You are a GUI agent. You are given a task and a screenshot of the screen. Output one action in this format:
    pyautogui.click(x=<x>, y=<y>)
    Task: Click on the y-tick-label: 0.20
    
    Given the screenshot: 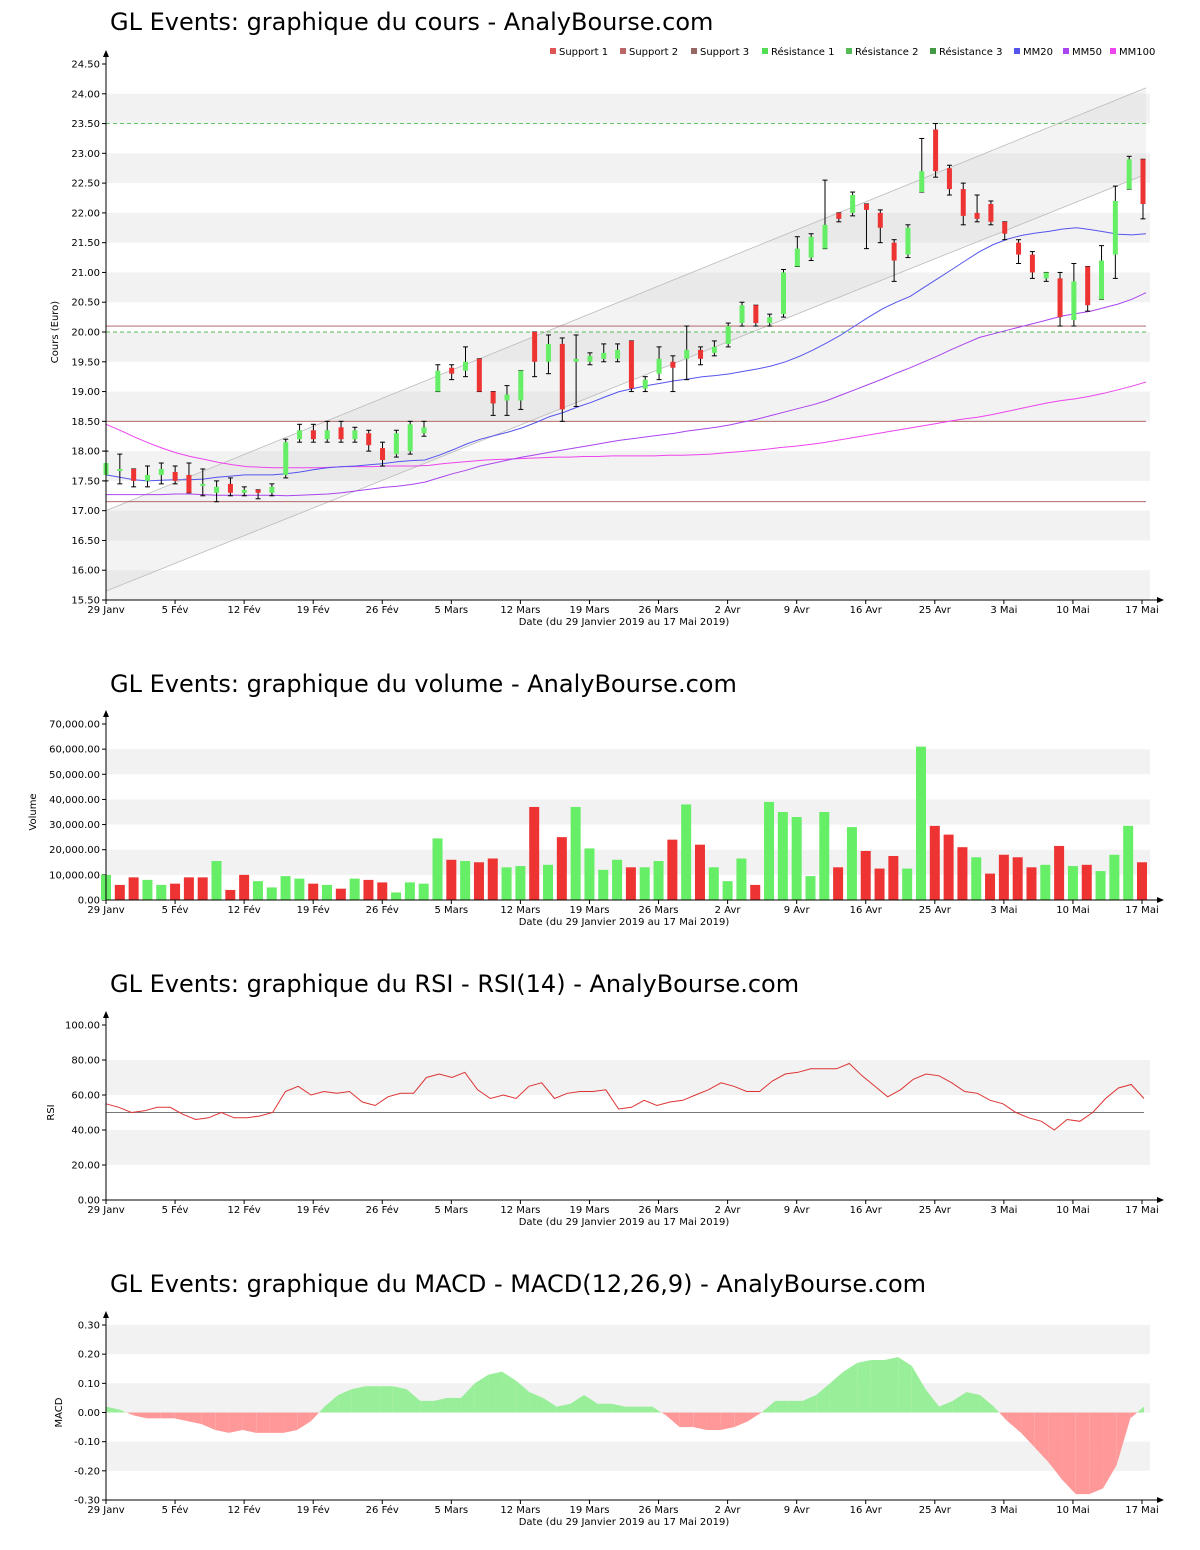 What is the action you would take?
    pyautogui.click(x=89, y=1355)
    